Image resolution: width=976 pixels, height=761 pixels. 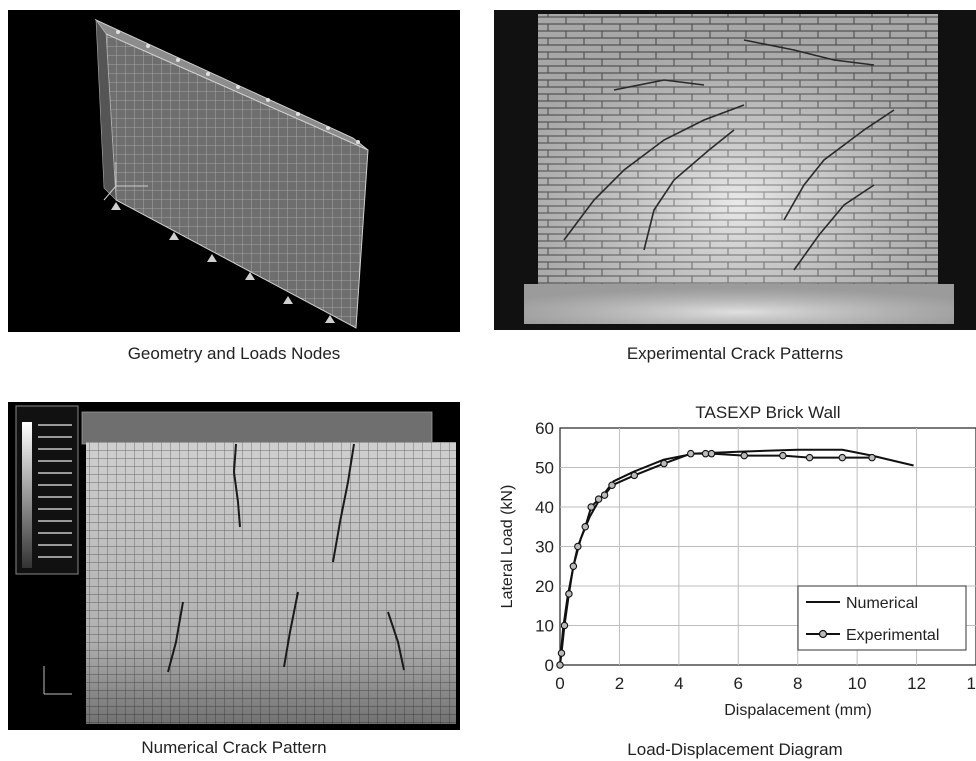 I want to click on x-tick-label: 14, so click(x=971, y=683).